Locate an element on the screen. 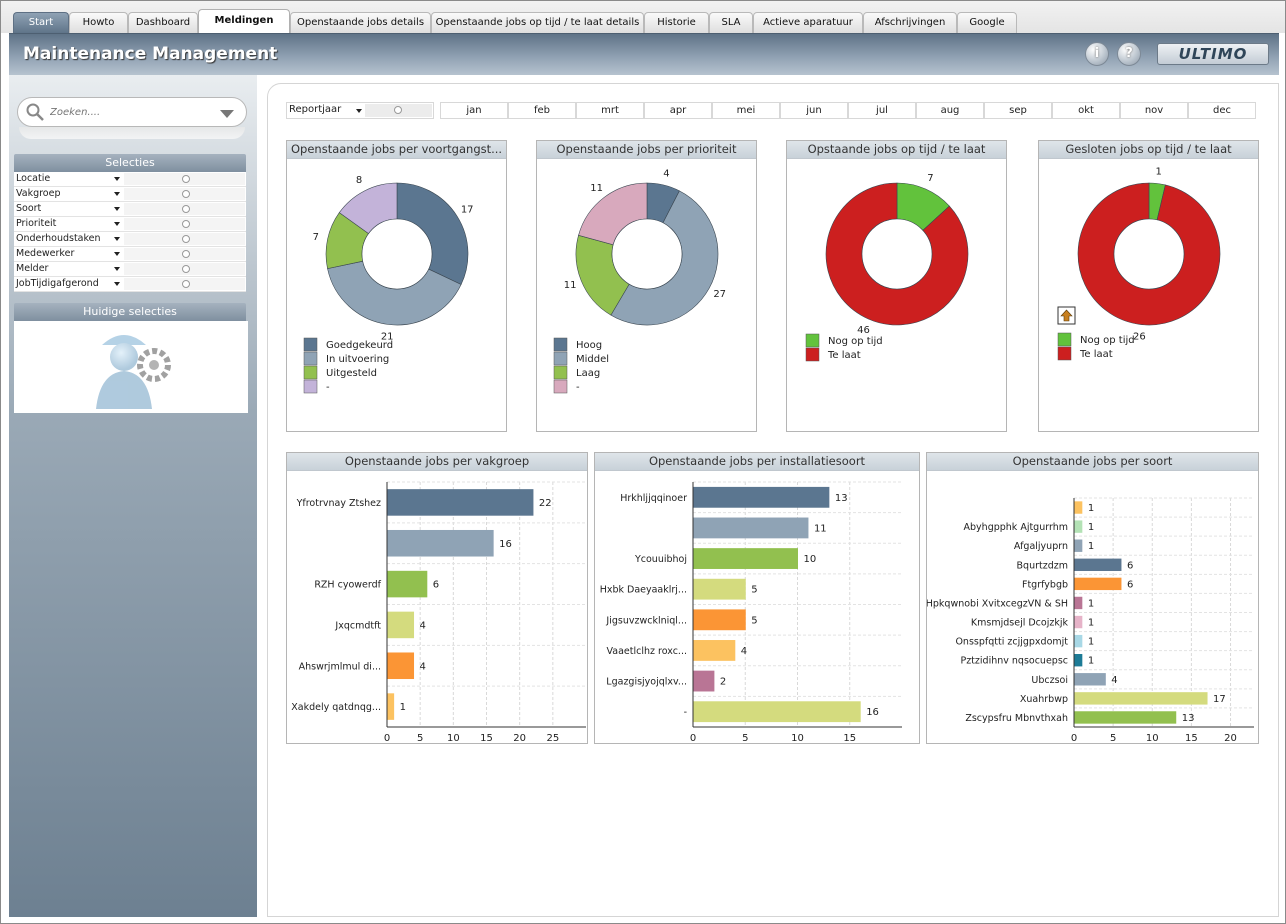  pie-value-label: 11 is located at coordinates (570, 285).